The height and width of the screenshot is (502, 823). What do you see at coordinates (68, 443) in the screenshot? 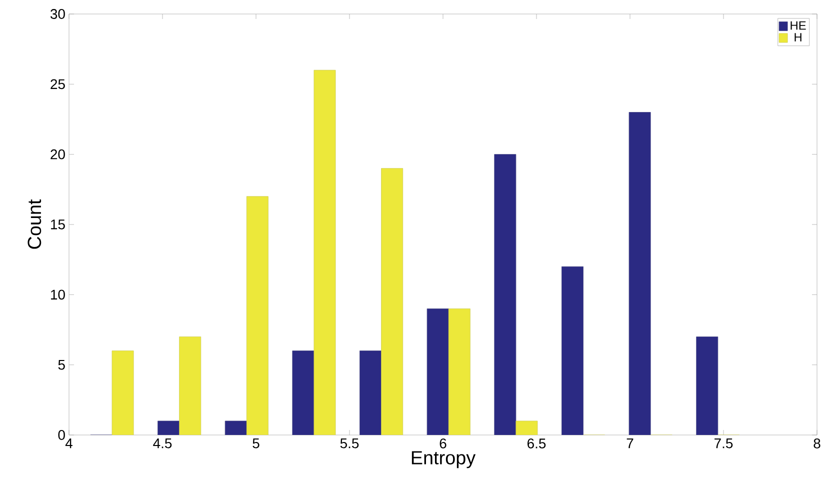
I see `x-tick-label: 4` at bounding box center [68, 443].